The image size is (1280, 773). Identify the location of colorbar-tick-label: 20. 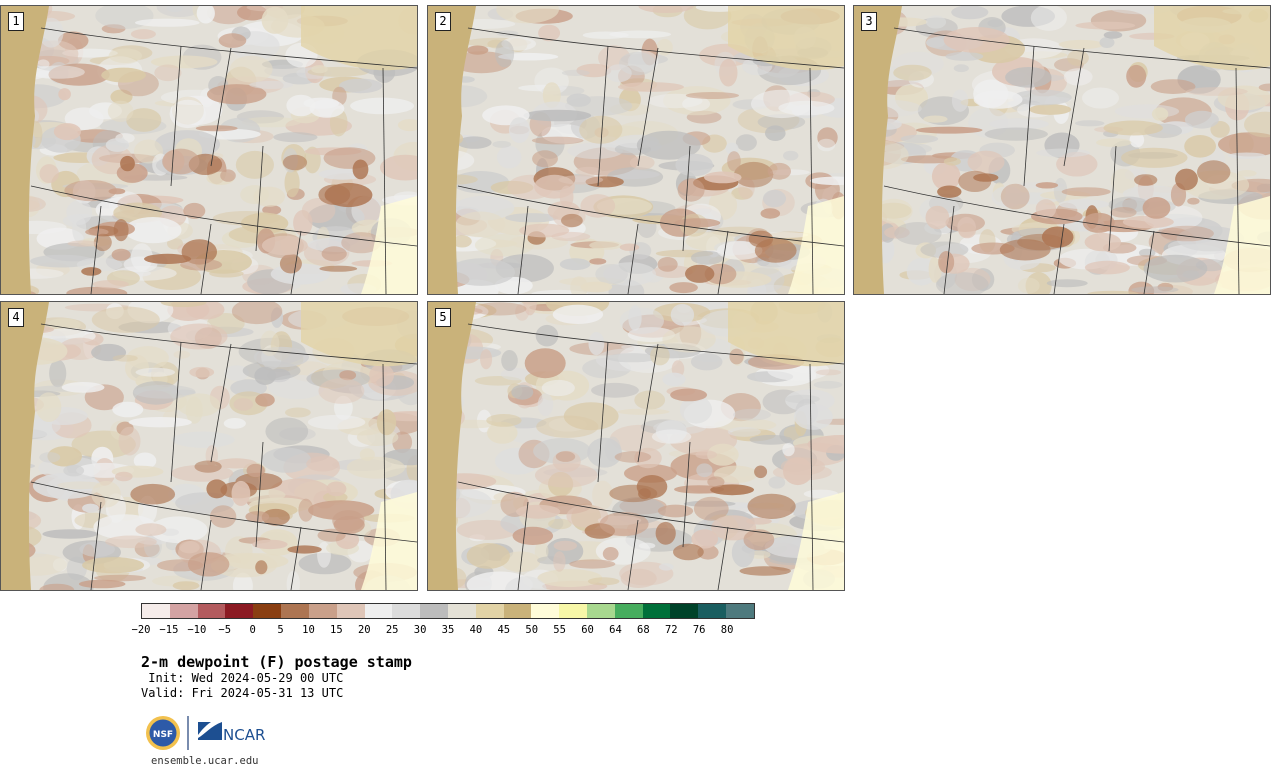
(364, 630).